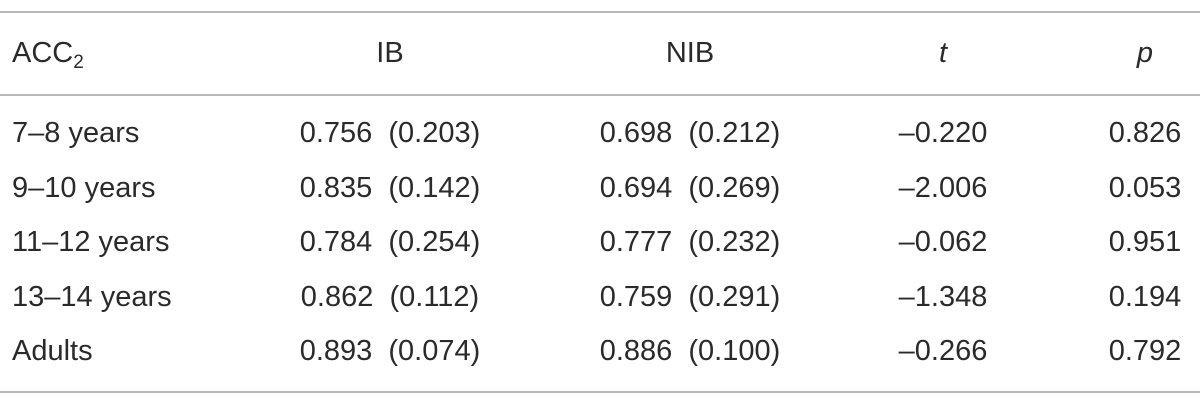  What do you see at coordinates (690, 296) in the screenshot?
I see `data-cell: 0.759 (0.291)` at bounding box center [690, 296].